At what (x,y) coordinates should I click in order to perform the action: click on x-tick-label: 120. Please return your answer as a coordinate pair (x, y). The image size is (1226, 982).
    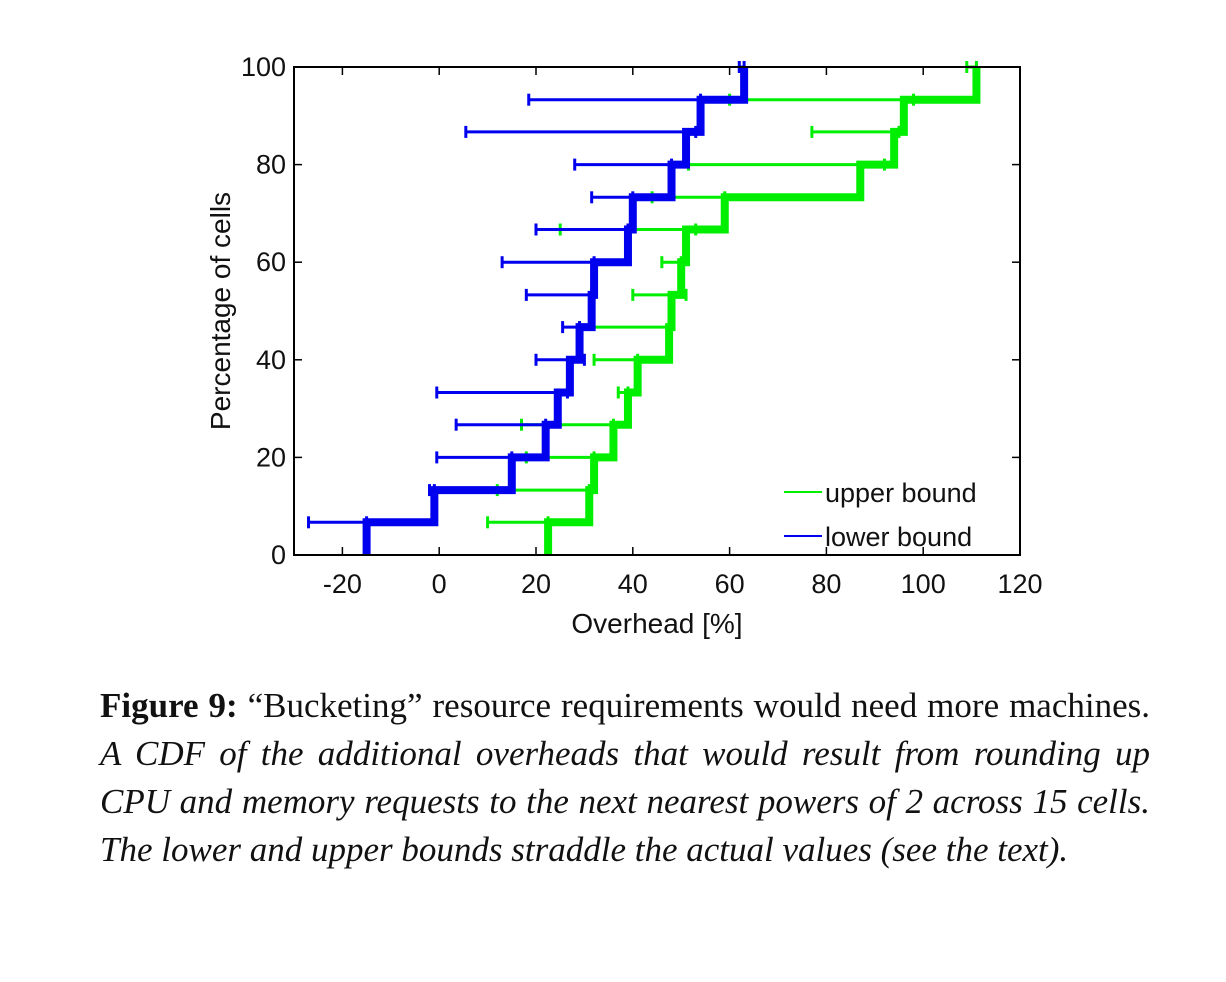
    Looking at the image, I should click on (1019, 584).